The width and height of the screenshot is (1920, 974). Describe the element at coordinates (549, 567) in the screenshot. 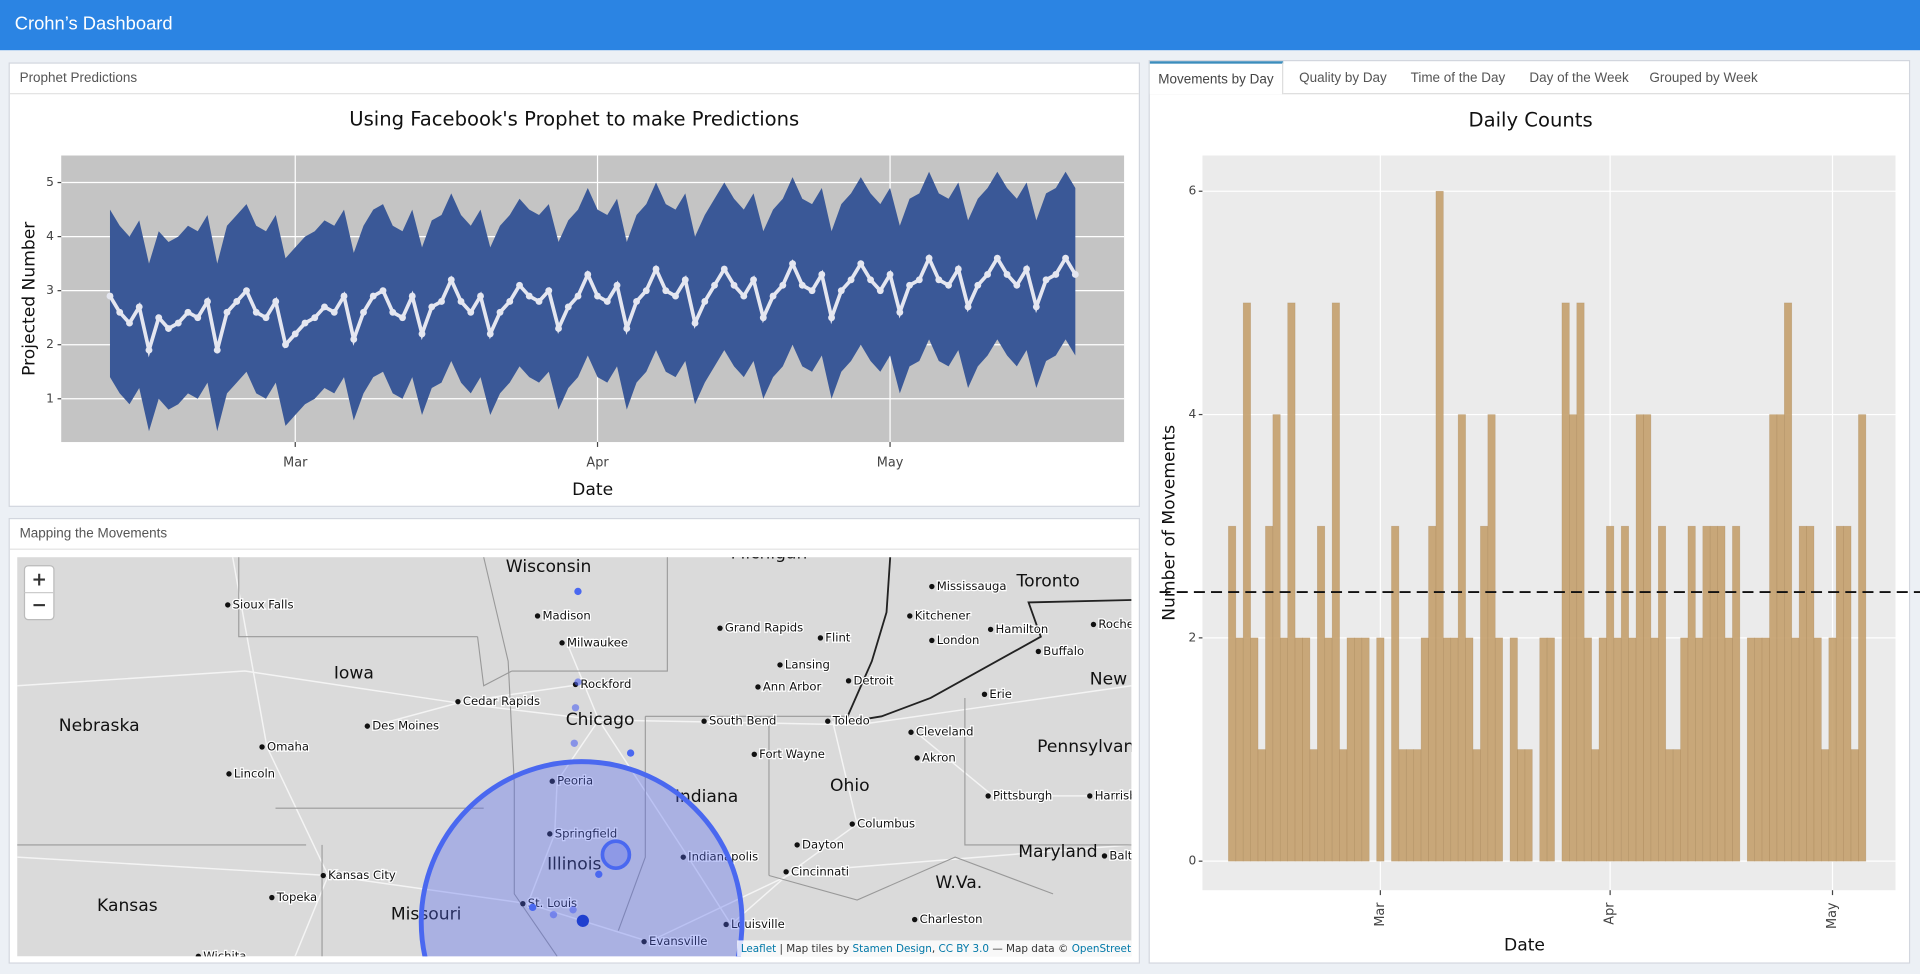

I see `map-region-label: Wisconsin` at that location.